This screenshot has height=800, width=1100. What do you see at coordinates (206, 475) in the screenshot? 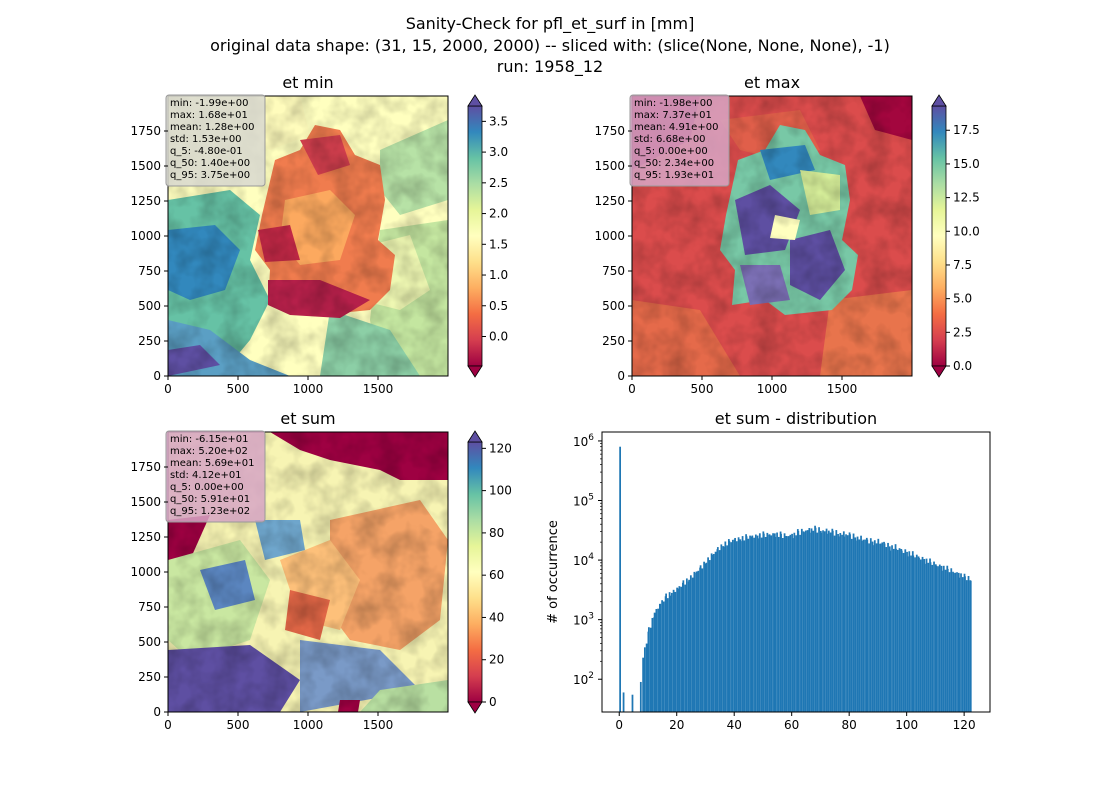
I see `stat-std: std: 4.12e+01` at bounding box center [206, 475].